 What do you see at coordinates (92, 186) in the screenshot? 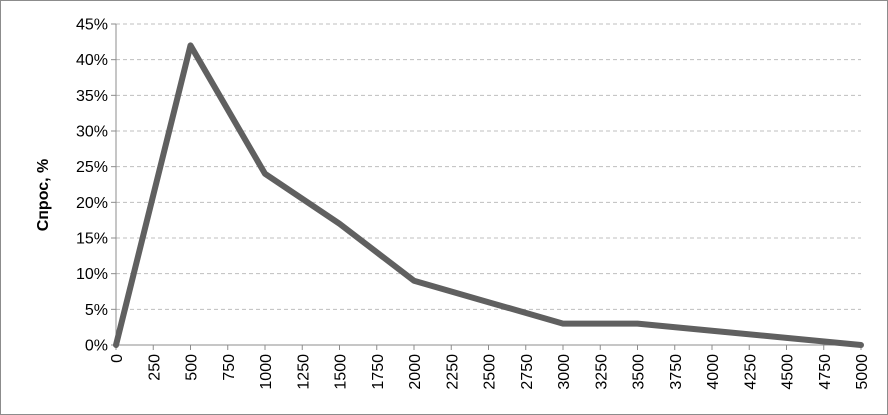
I see `y-tick-labels: 0% 5% 10% 15% 20% 25% 30% 35% 40% 45%` at bounding box center [92, 186].